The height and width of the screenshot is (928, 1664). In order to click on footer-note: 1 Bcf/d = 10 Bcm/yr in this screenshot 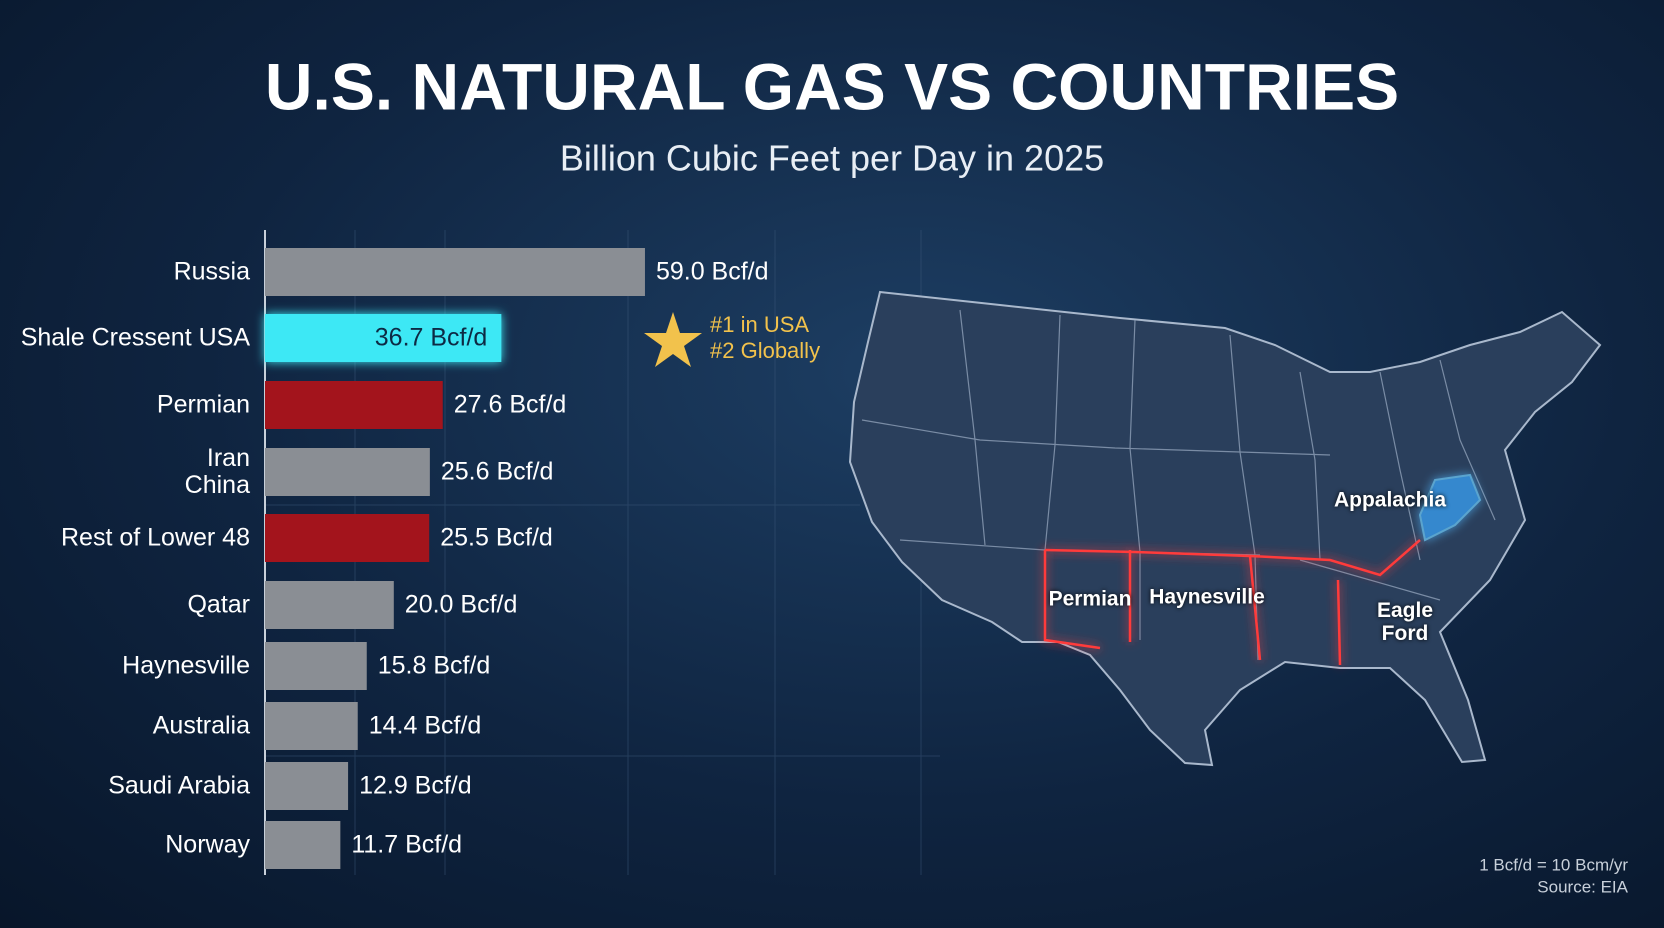, I will do `click(1553, 864)`.